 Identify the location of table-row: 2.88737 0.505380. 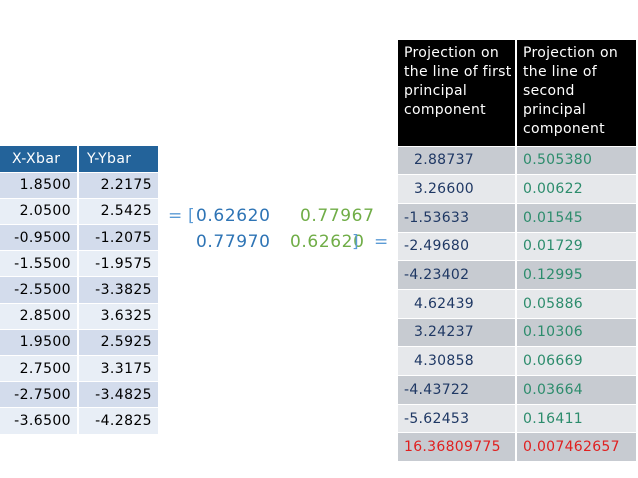
(517, 160).